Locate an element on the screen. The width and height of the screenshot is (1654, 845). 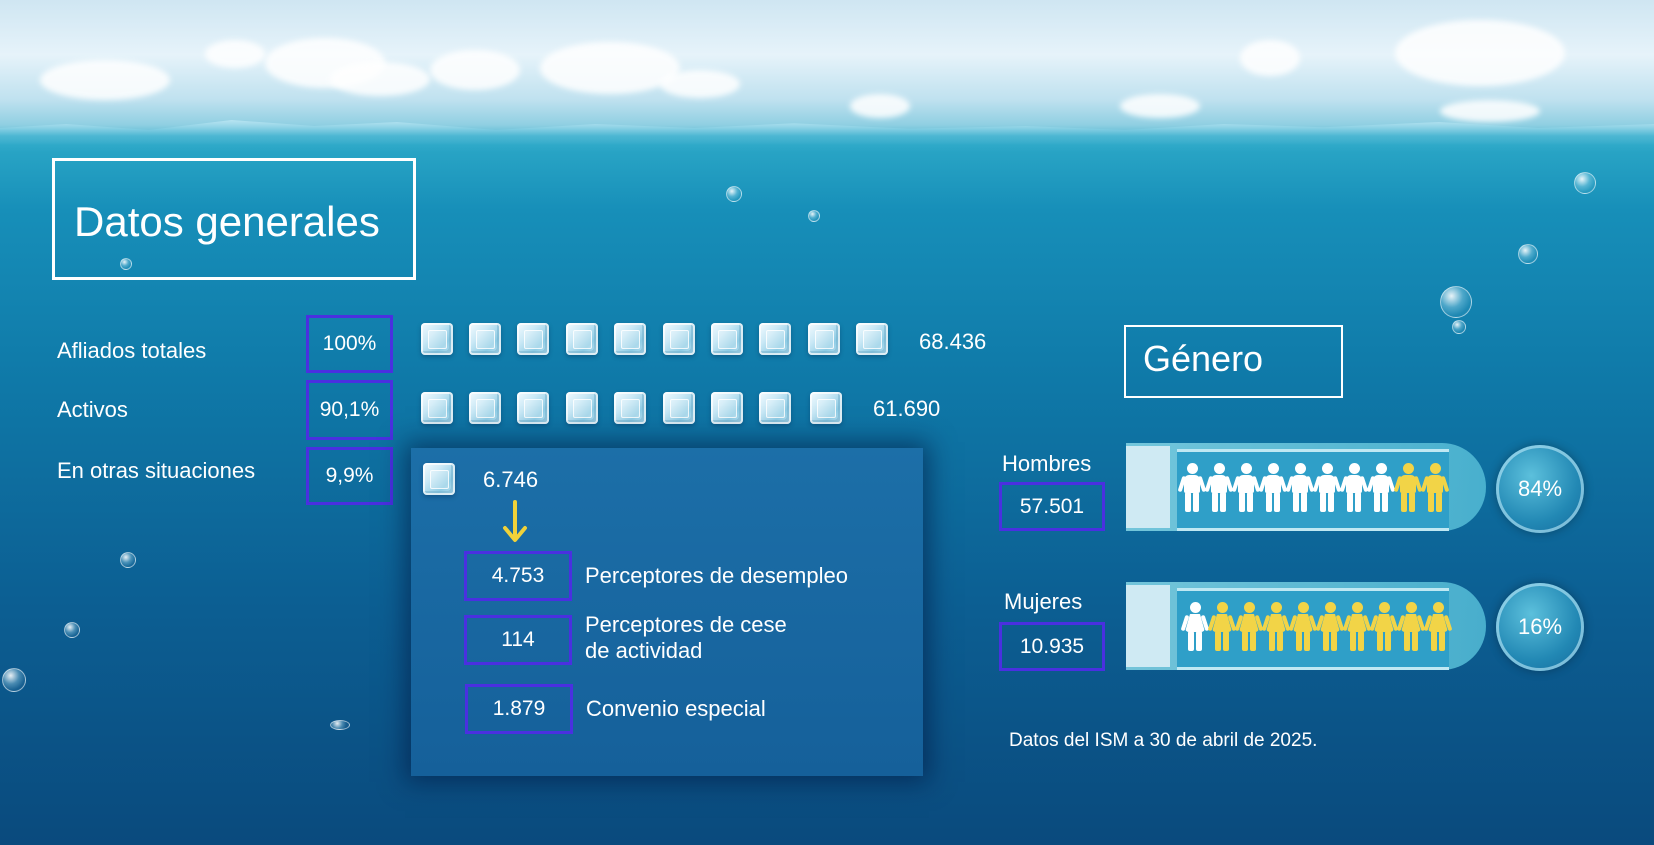
row-label-otras-situaciones: En otras situaciones is located at coordinates (156, 470).